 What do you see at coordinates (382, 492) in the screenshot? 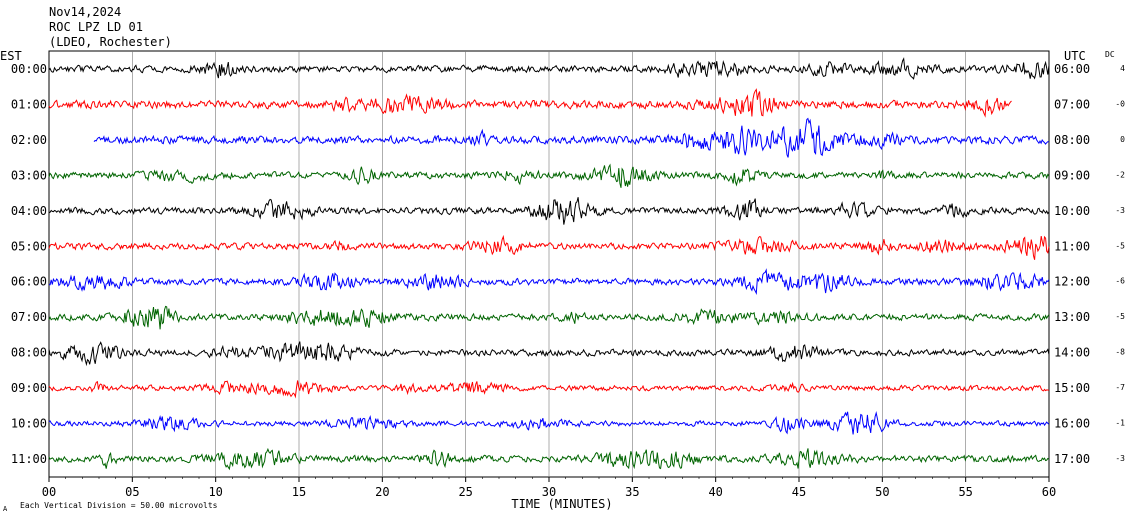
I see `x-tick-label: 20` at bounding box center [382, 492].